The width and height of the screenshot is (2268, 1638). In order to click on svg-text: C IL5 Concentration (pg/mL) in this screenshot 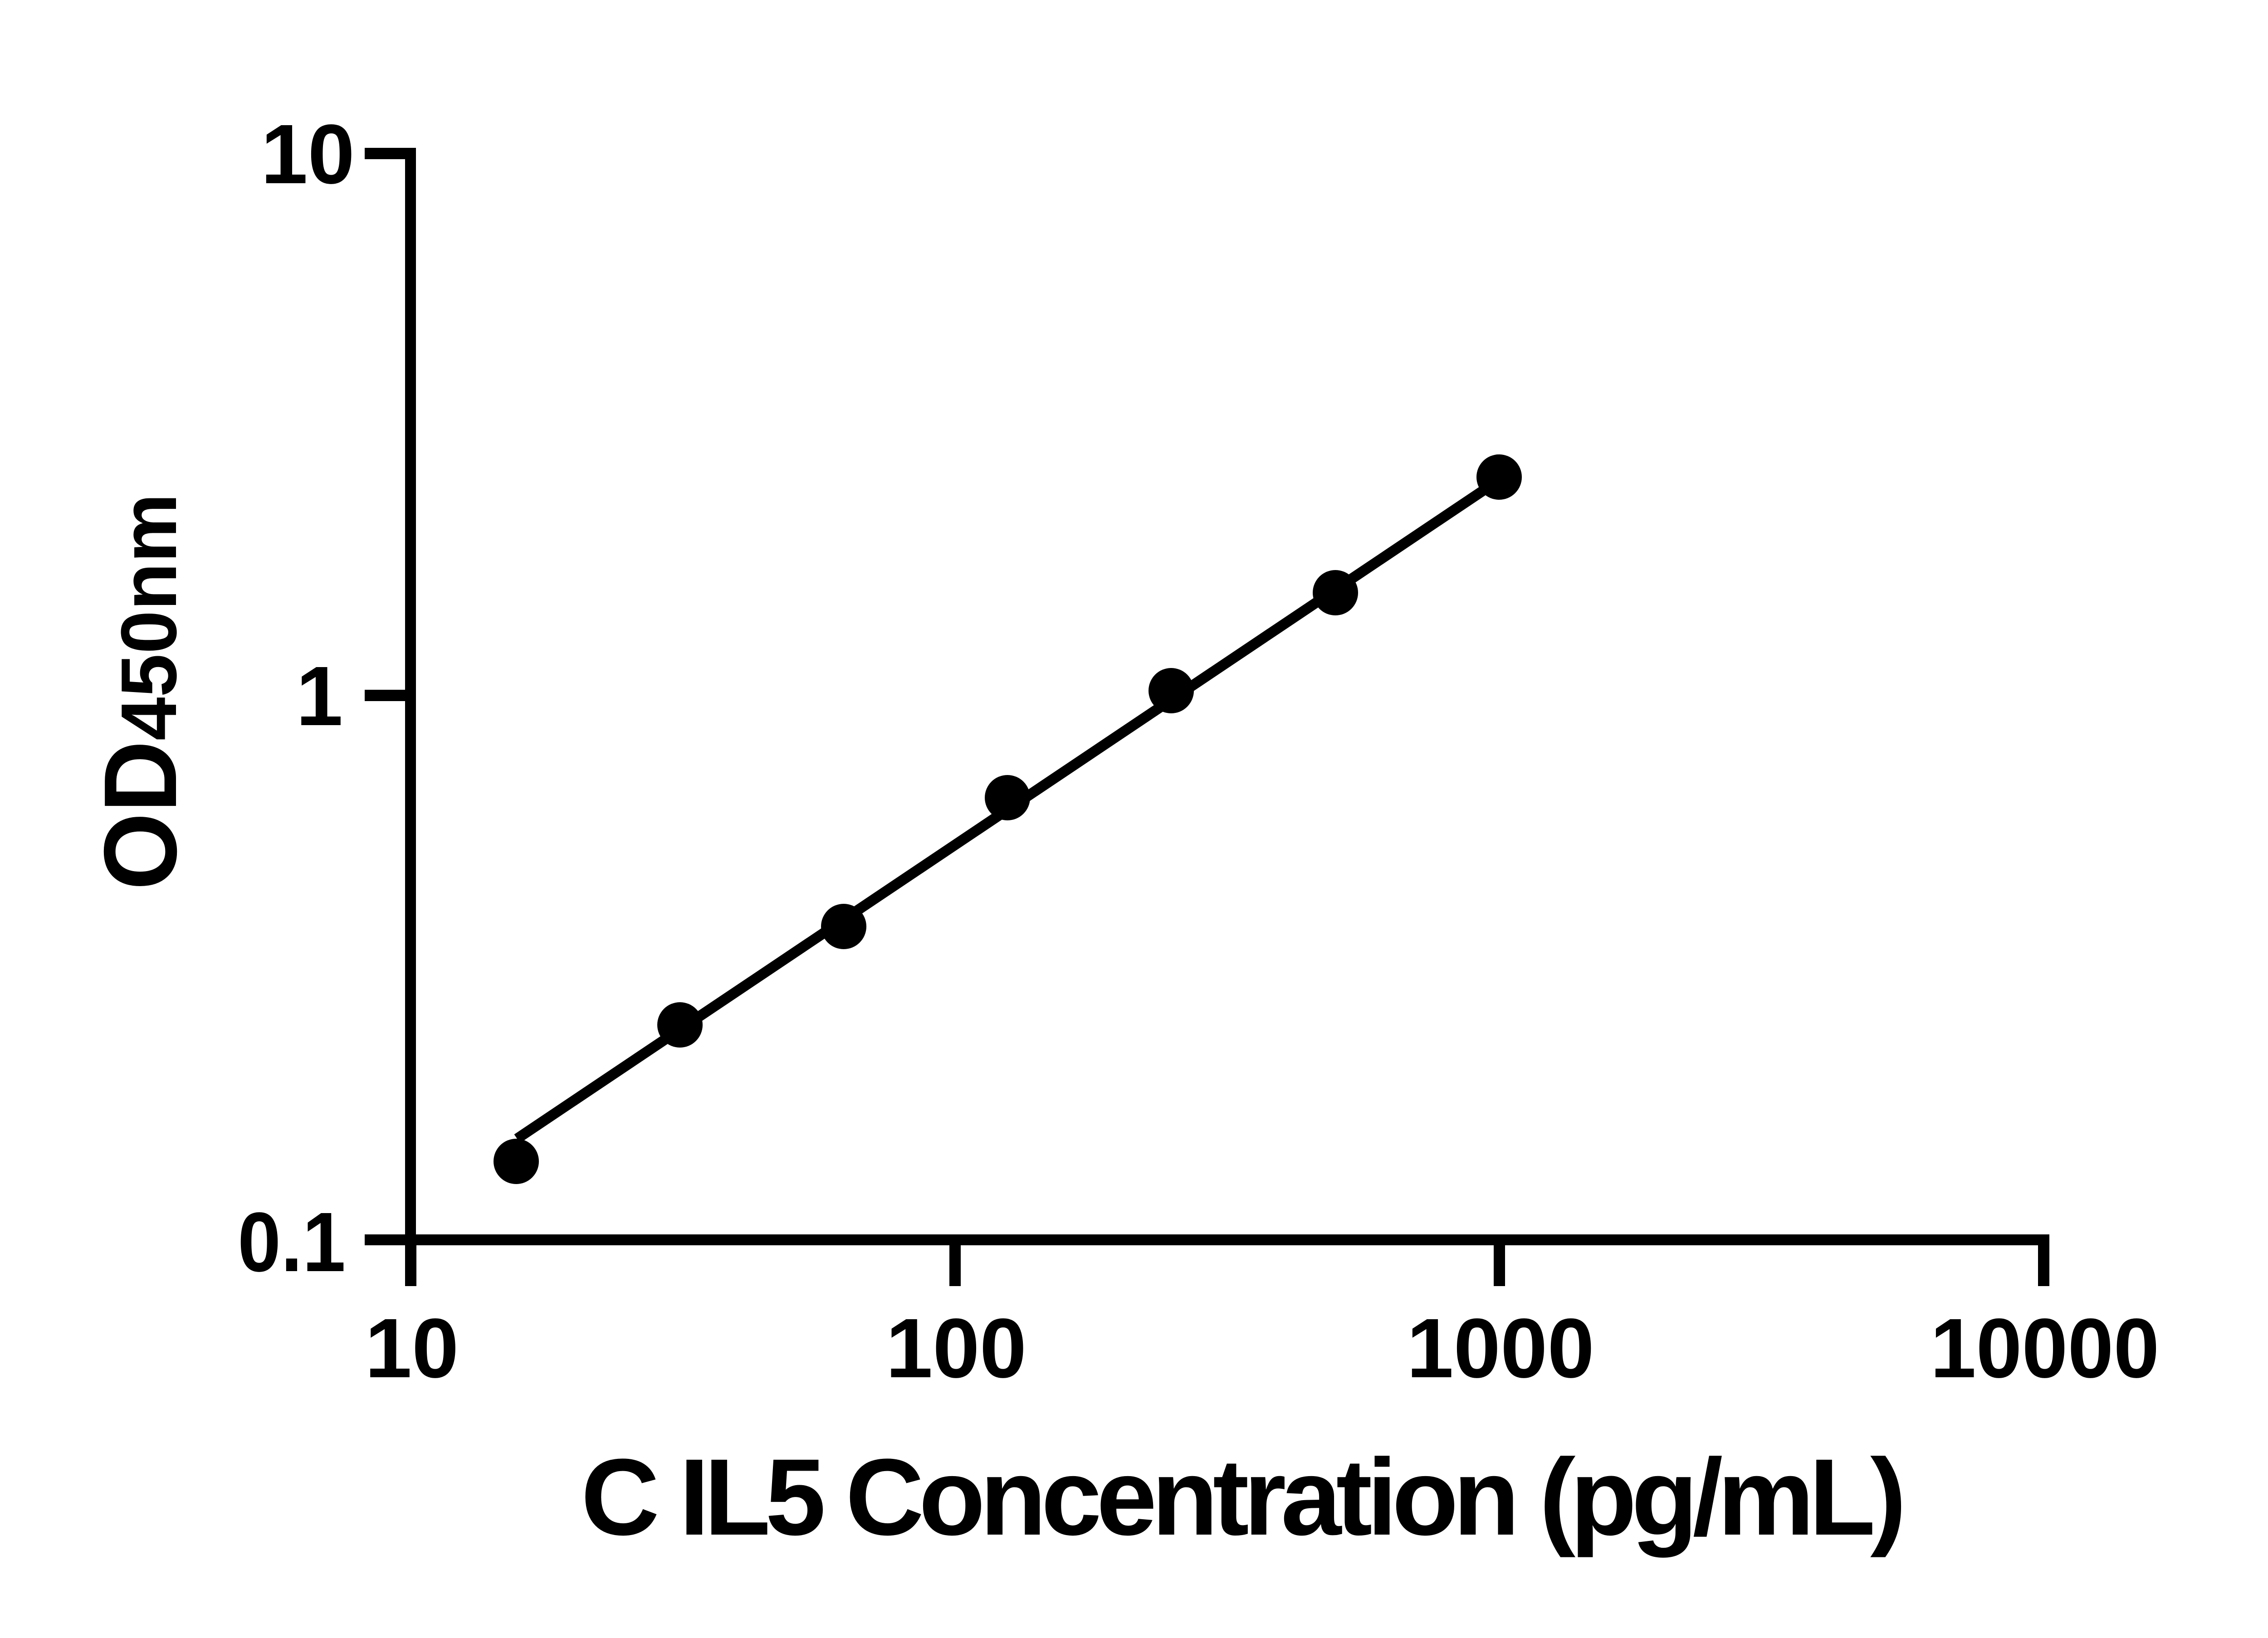, I will do `click(1241, 1497)`.